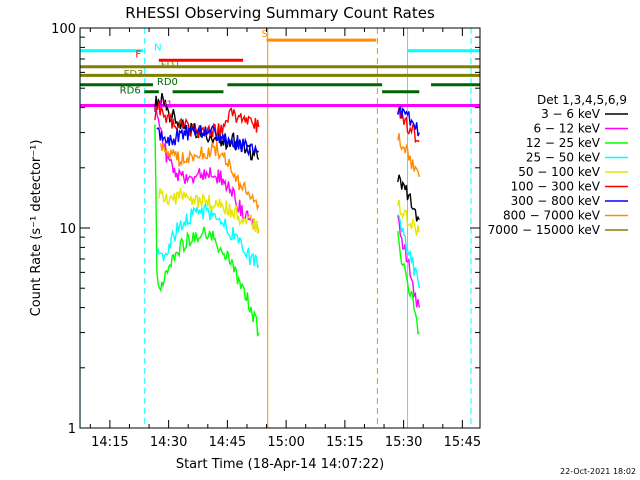 The height and width of the screenshot is (480, 640). What do you see at coordinates (67, 229) in the screenshot?
I see `y-tick-label: 10` at bounding box center [67, 229].